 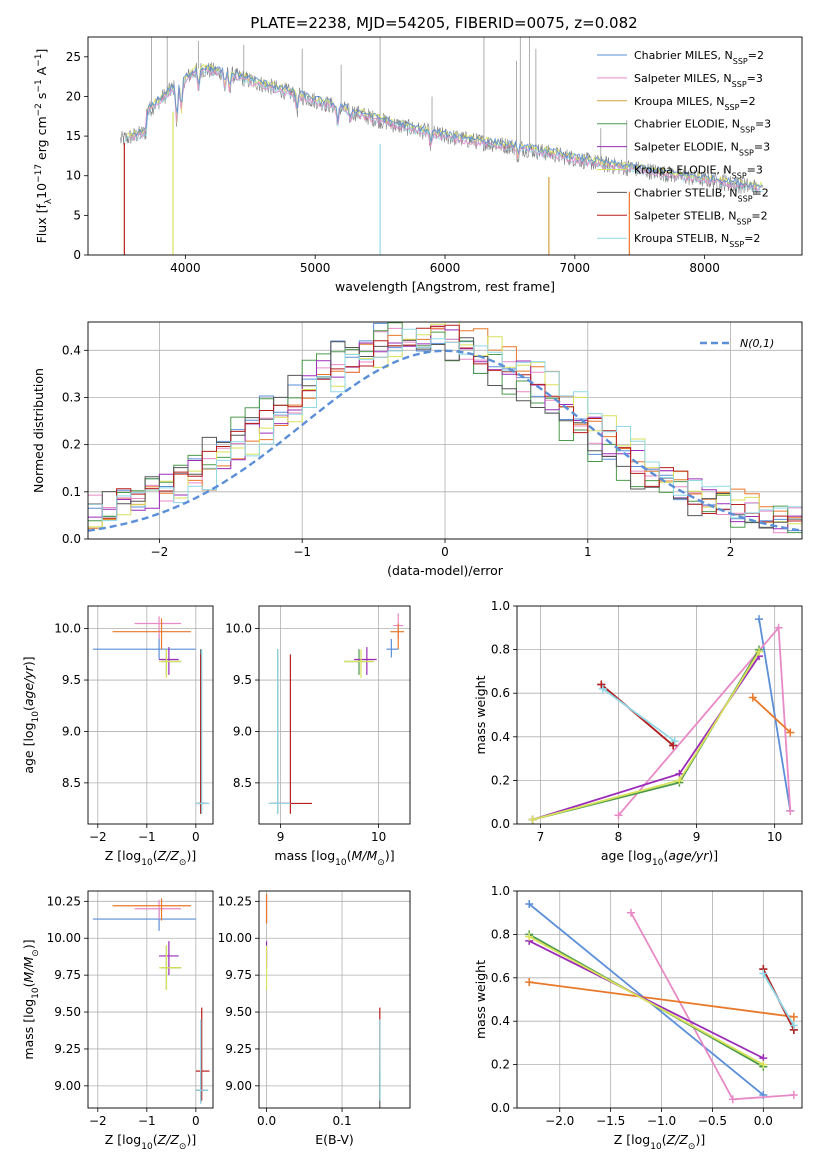 I want to click on x-tick-label: 10, so click(x=774, y=837).